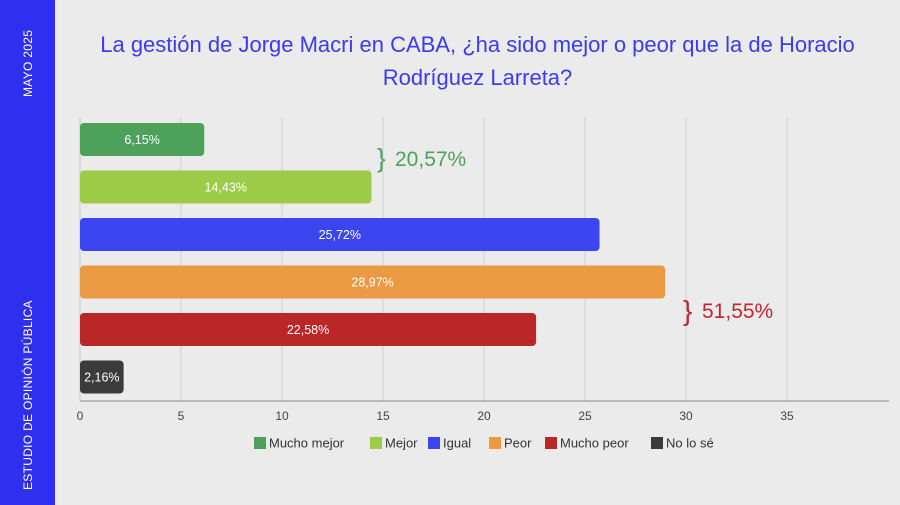 The image size is (900, 505). I want to click on bar-value-label: 6,15%, so click(141, 140).